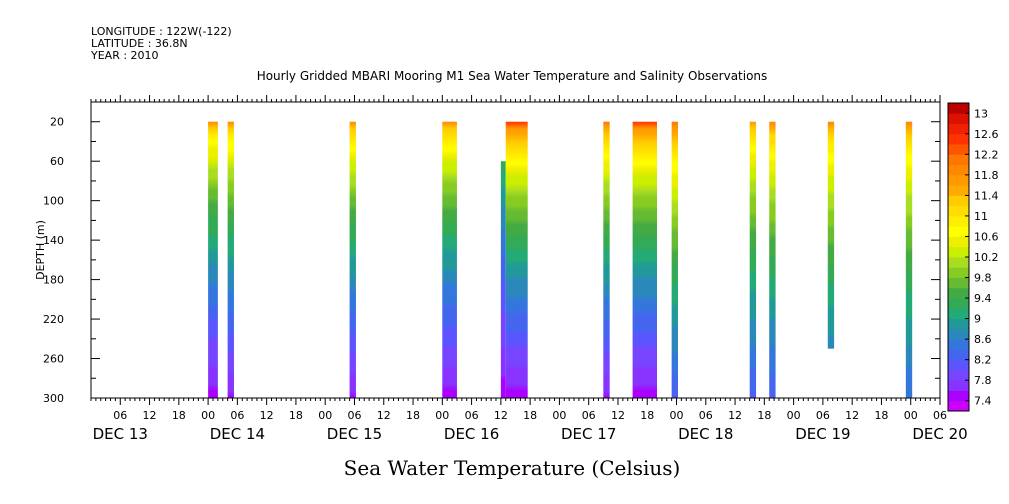 The width and height of the screenshot is (1009, 504). What do you see at coordinates (57, 122) in the screenshot?
I see `y-tick-label: 20` at bounding box center [57, 122].